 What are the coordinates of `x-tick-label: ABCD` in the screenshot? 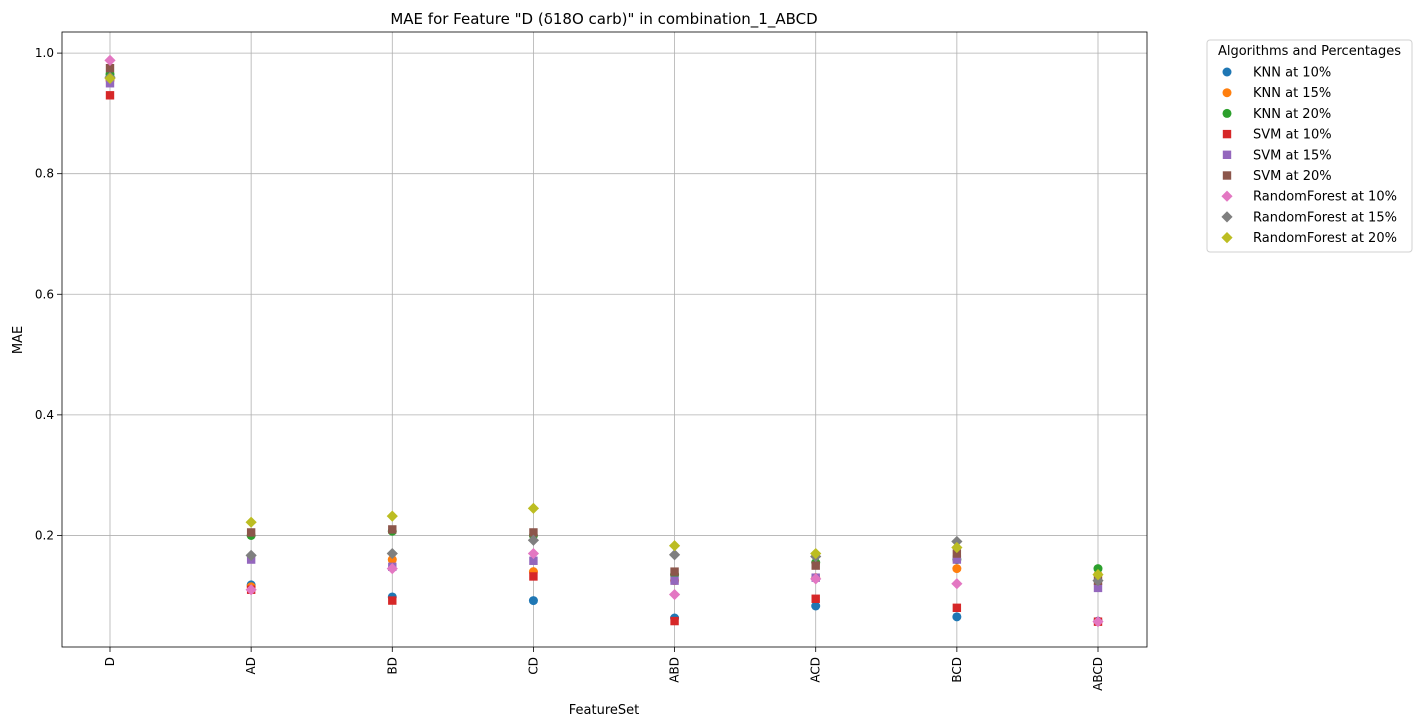 It's located at (1098, 674).